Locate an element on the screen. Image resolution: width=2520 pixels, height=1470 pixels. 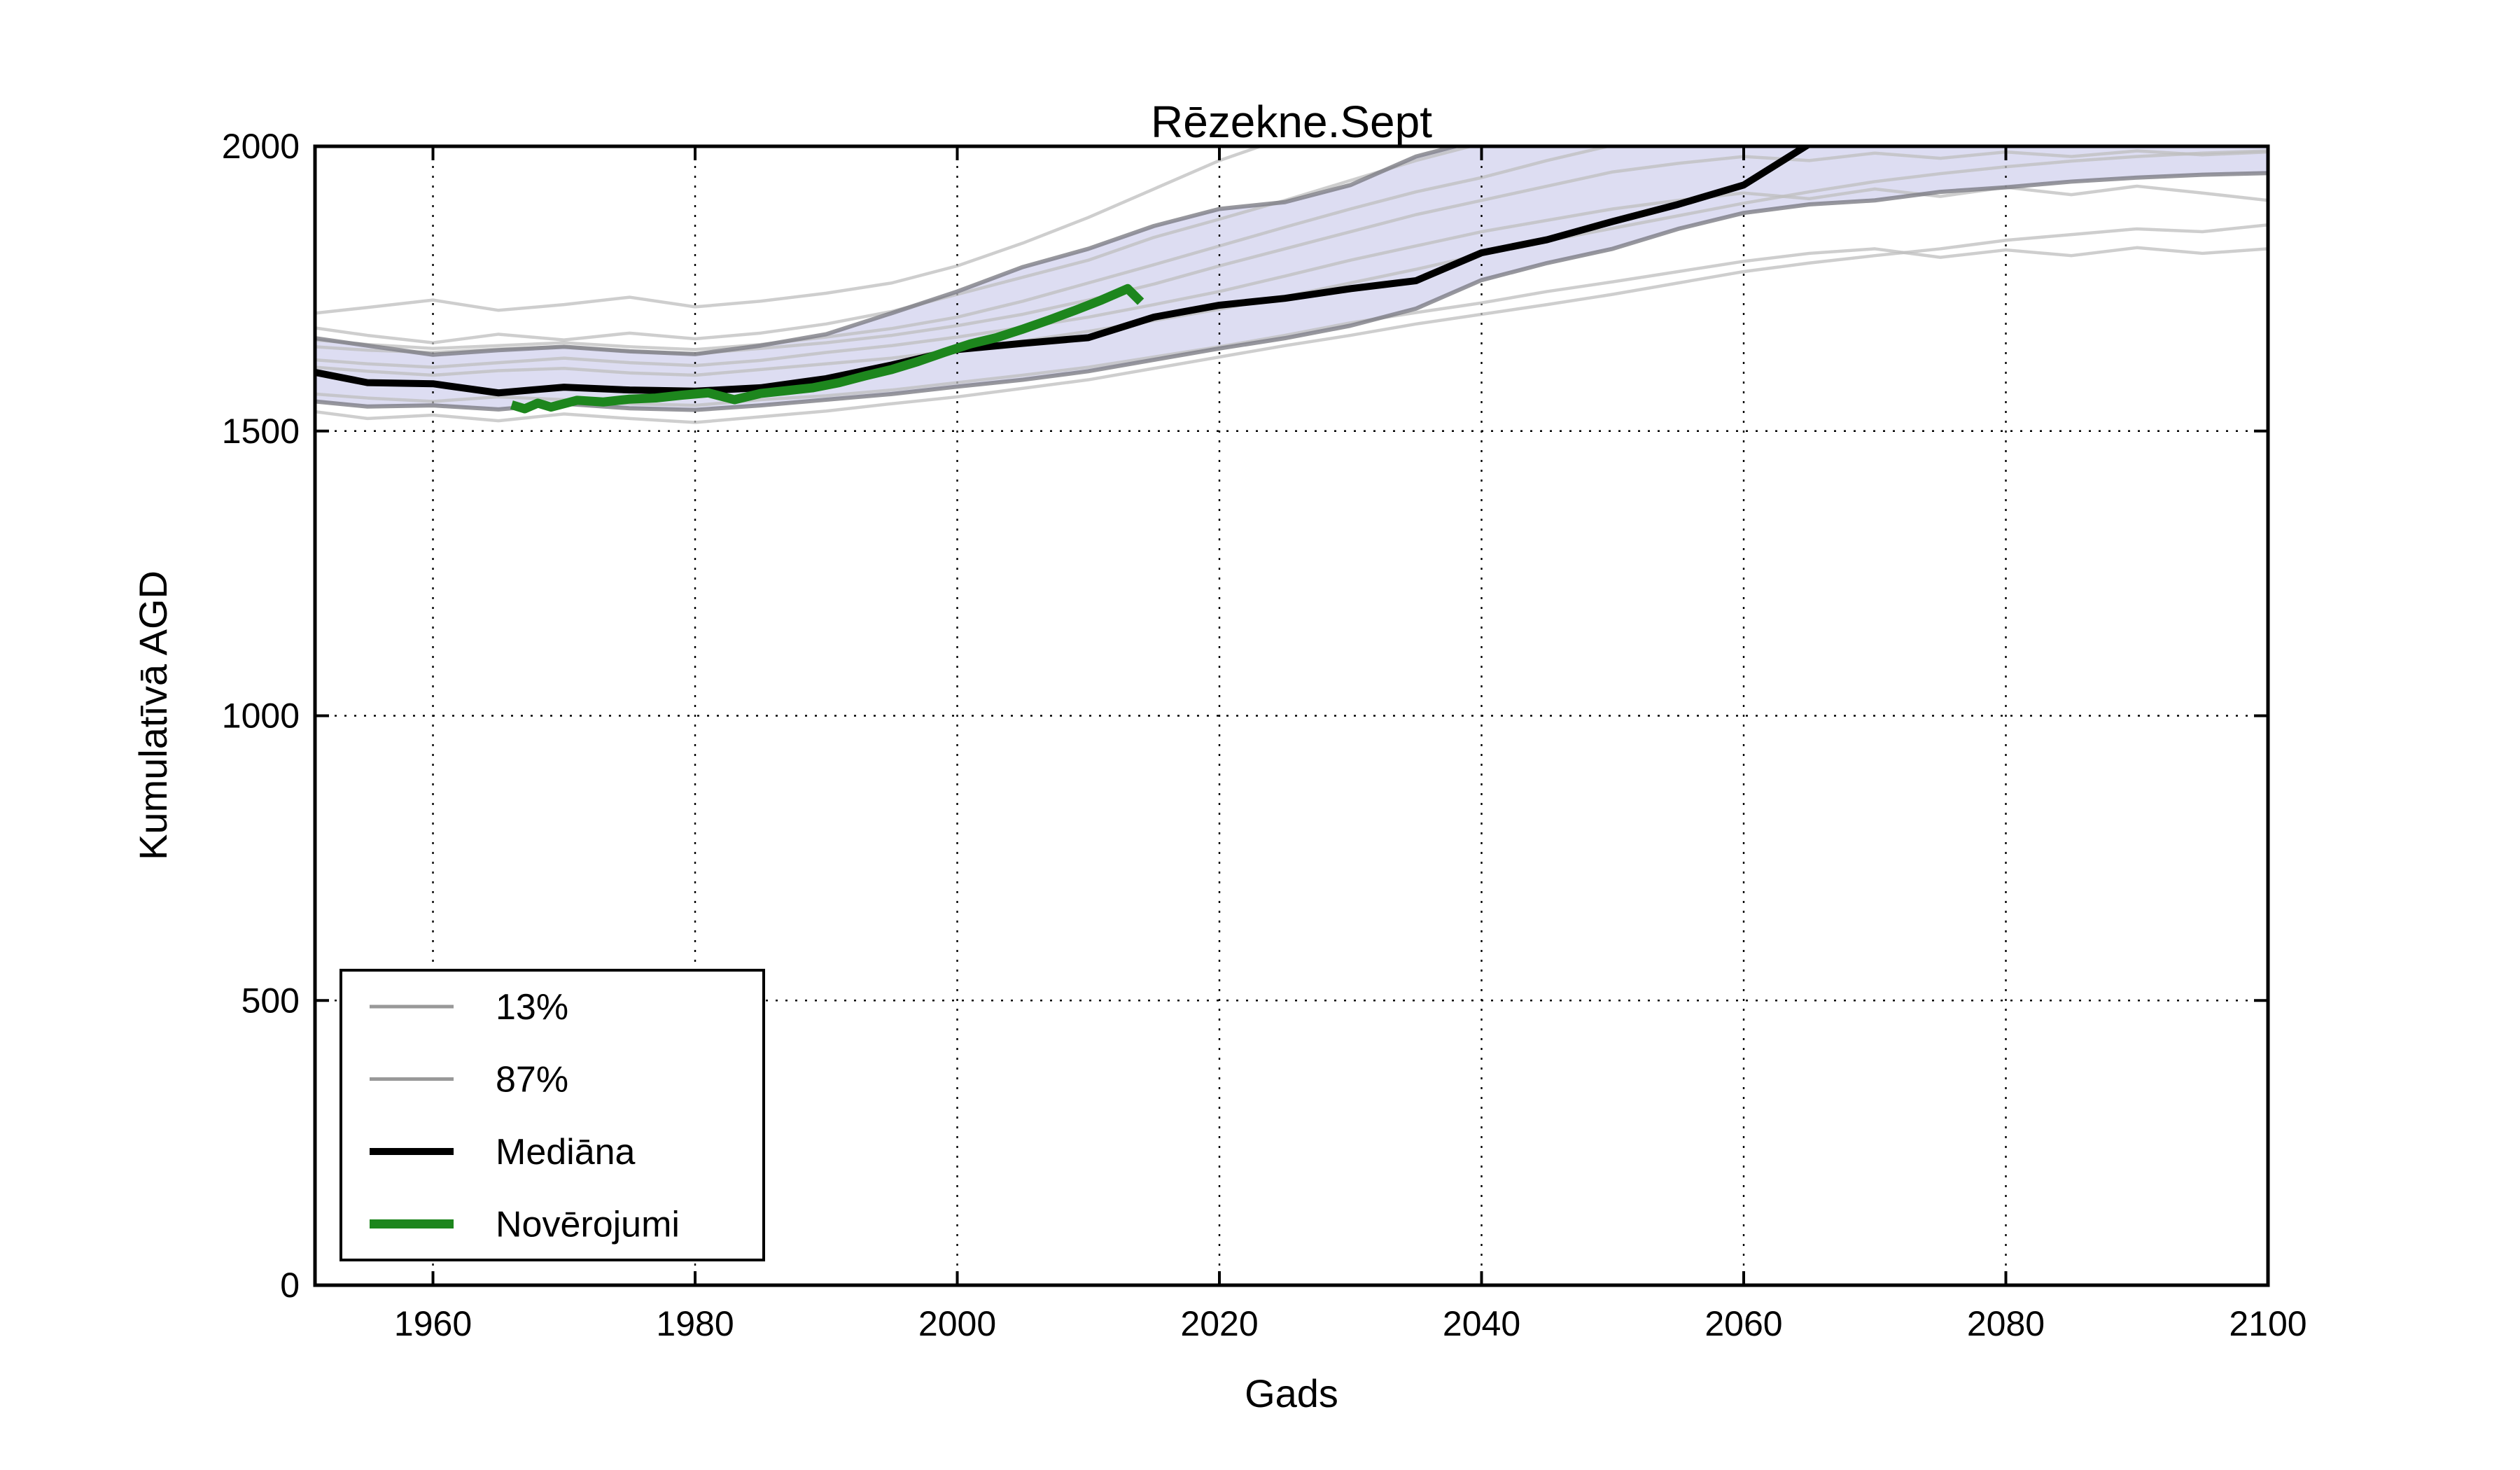
legend-item-label: 87% is located at coordinates (532, 1080).